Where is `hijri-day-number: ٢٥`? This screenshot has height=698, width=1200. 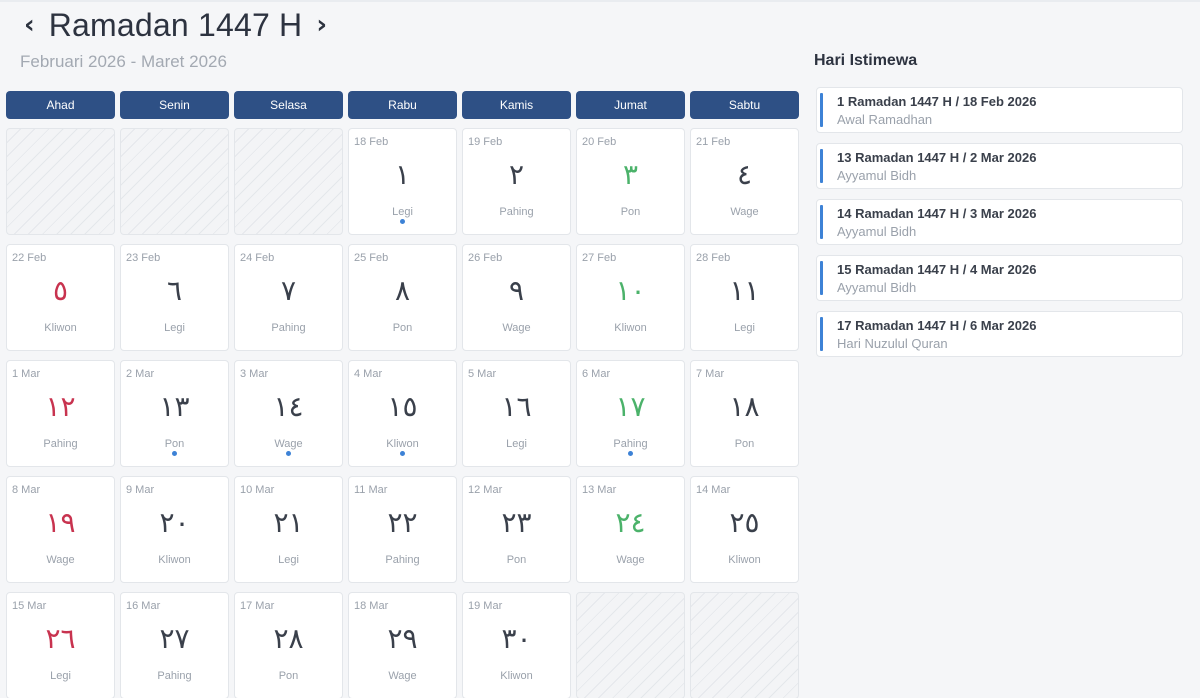
hijri-day-number: ٢٥ is located at coordinates (744, 522).